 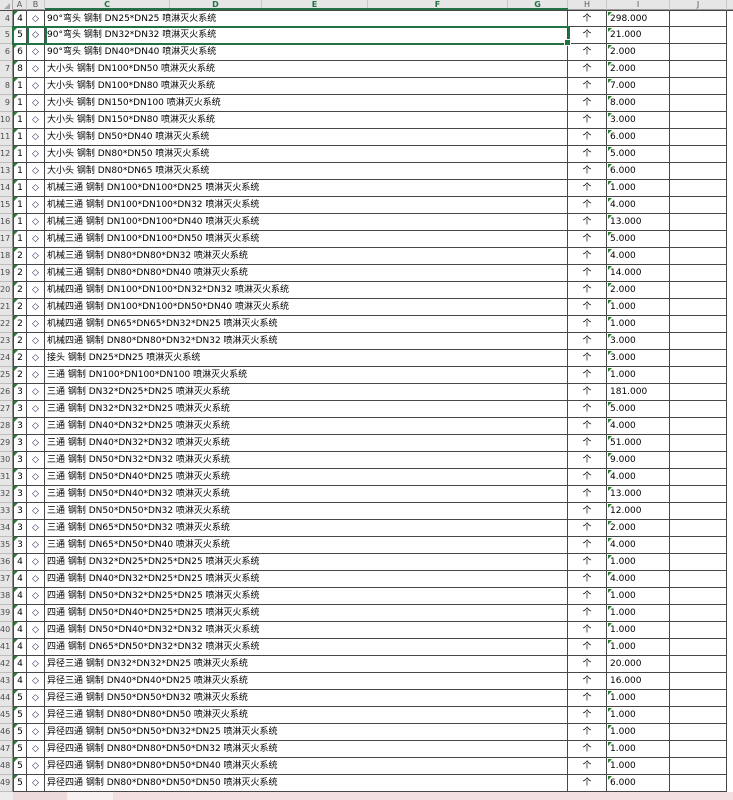 I want to click on row-header: 36, so click(x=6, y=562).